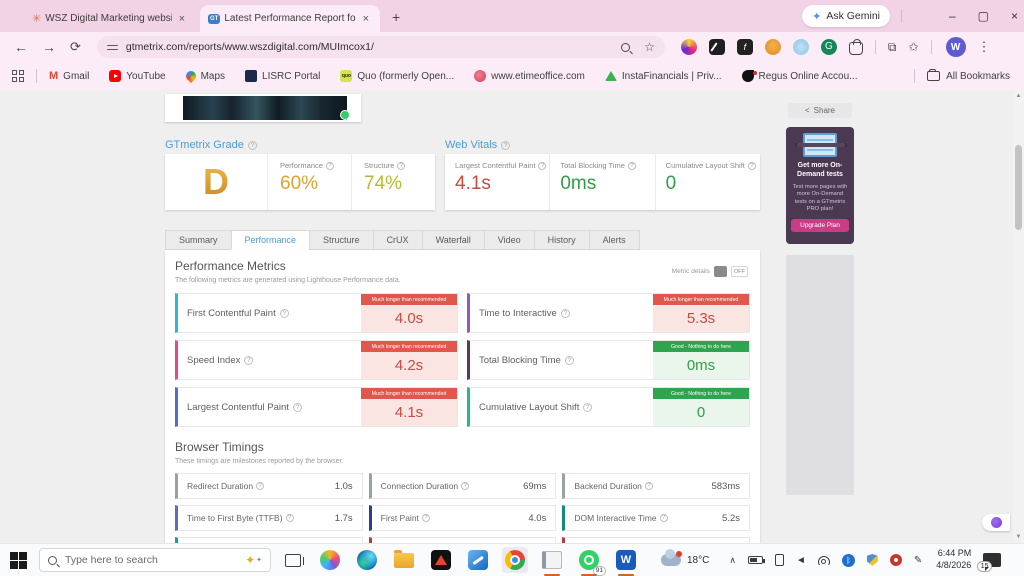 This screenshot has height=576, width=1024. I want to click on apps-grid-icon, so click(18, 76).